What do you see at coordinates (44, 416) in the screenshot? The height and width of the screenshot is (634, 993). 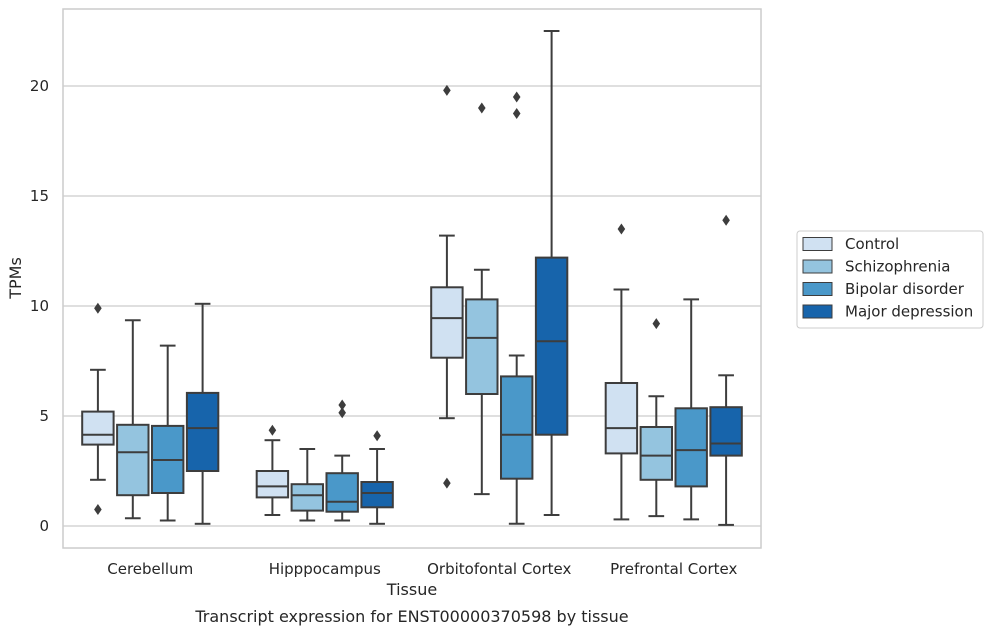 I see `y-tick-label: 5` at bounding box center [44, 416].